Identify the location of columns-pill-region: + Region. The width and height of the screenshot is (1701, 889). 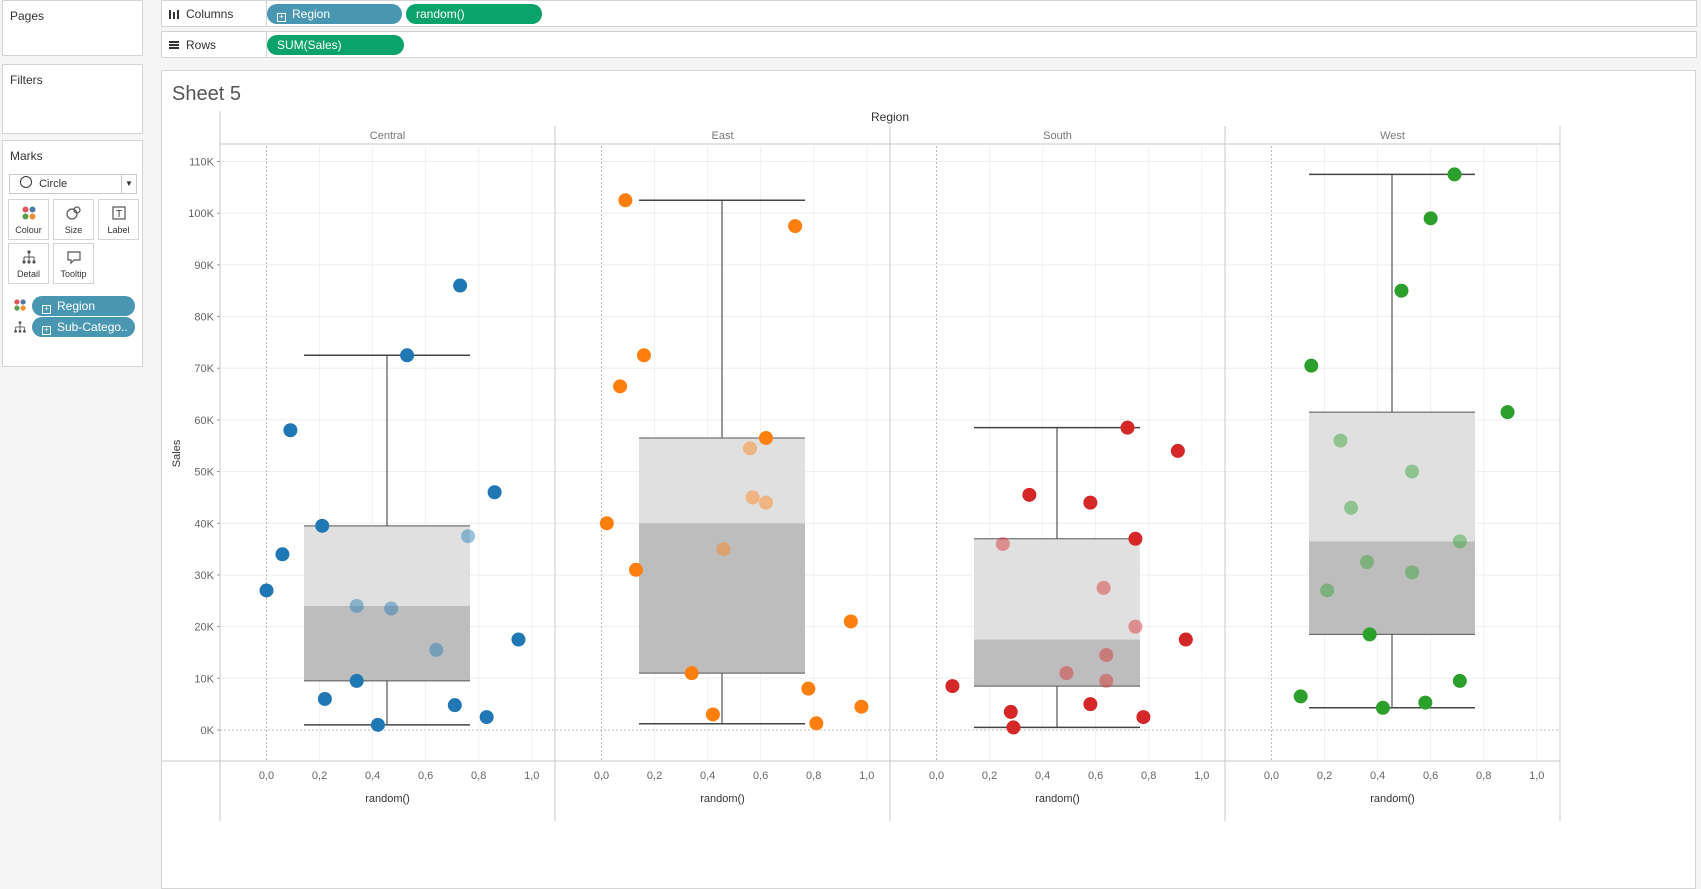
(334, 14).